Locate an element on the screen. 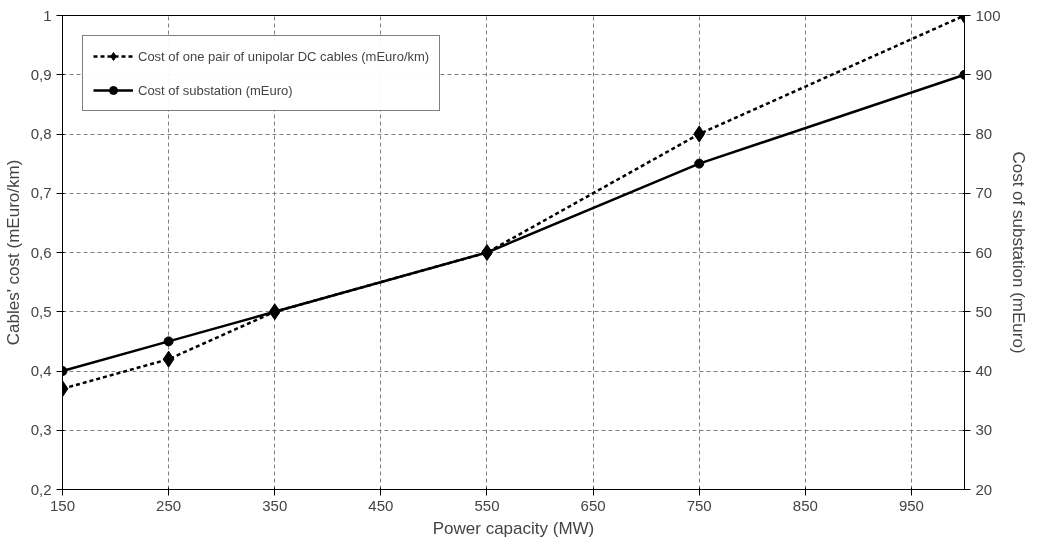 This screenshot has height=548, width=1037. x-tick-label: 250 is located at coordinates (169, 505).